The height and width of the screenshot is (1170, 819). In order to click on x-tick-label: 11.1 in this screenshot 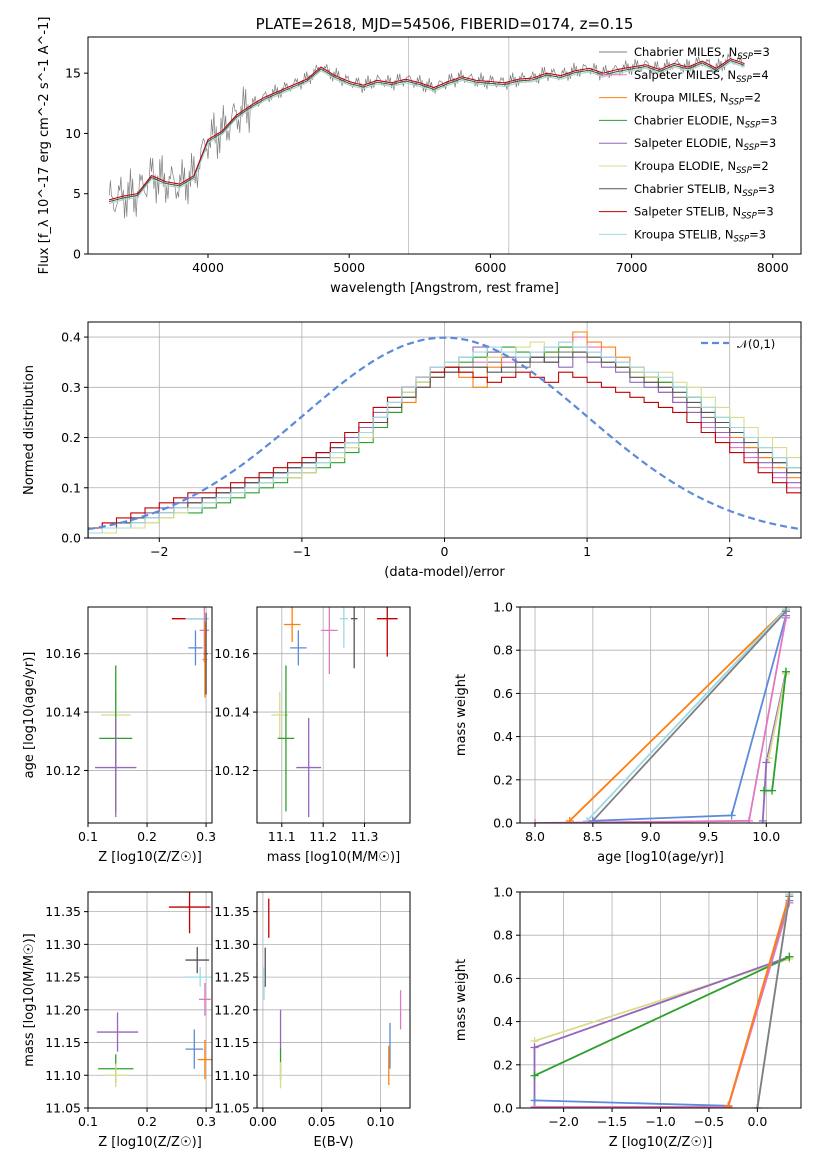, I will do `click(282, 836)`.